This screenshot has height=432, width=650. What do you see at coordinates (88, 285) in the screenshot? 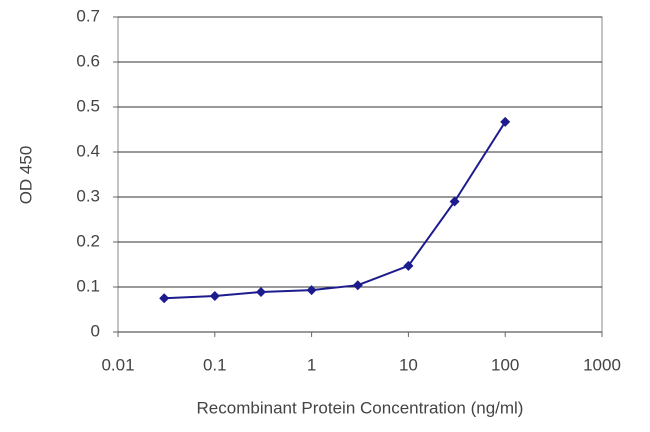
I see `y-tick-label: 0.1` at bounding box center [88, 285].